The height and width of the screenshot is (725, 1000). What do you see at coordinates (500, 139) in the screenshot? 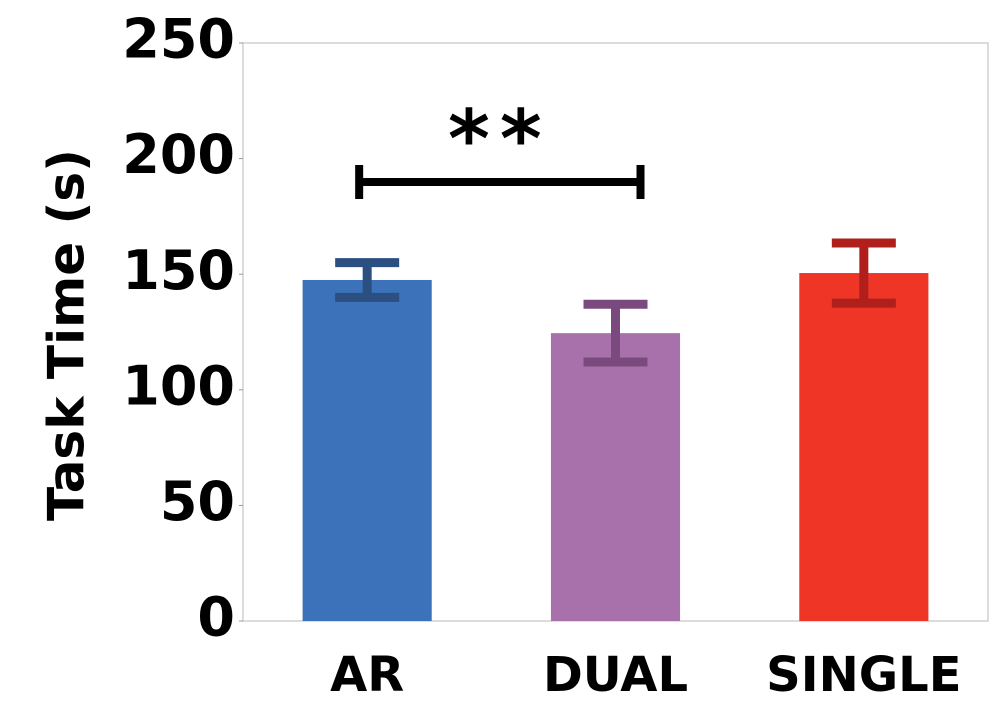
I see `significance-label: **` at bounding box center [500, 139].